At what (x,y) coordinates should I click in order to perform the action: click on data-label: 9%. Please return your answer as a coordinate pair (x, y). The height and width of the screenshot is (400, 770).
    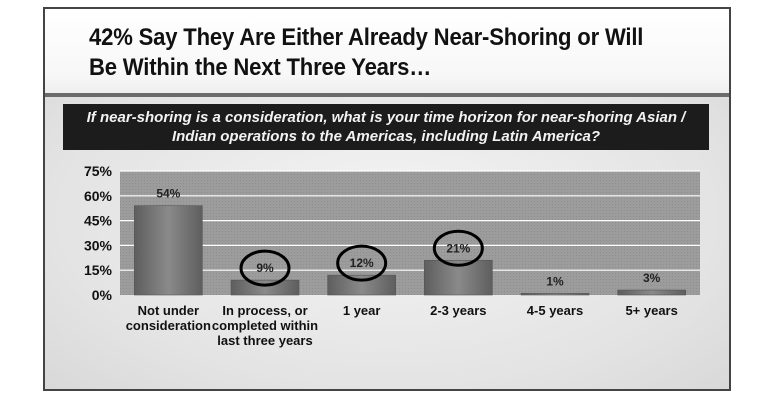
    Looking at the image, I should click on (265, 268).